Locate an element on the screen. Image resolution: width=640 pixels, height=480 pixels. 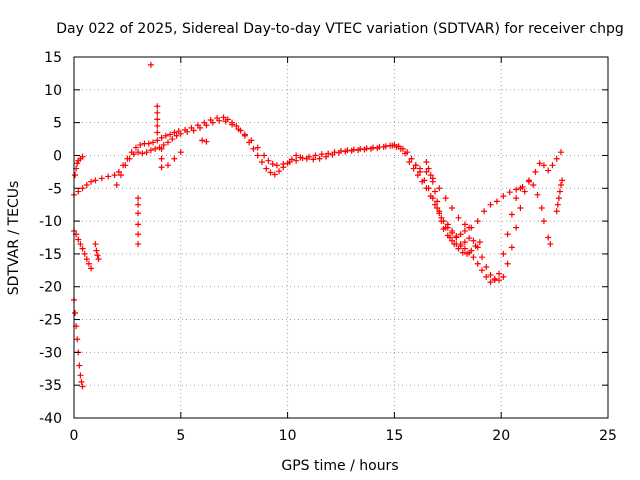
x-tick-label: 10 is located at coordinates (288, 436).